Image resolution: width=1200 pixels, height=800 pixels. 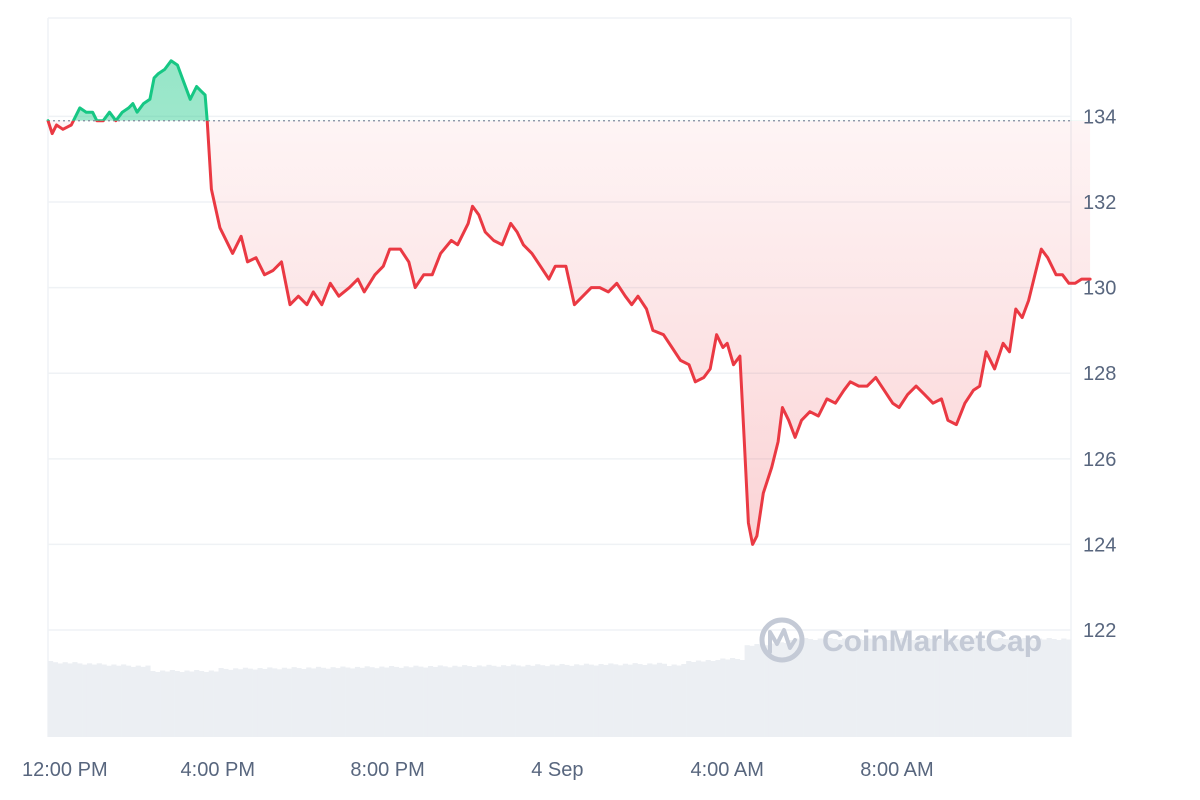 I want to click on y-axis-ticks: 122 124 126 128 130 132 134, so click(x=1099, y=374).